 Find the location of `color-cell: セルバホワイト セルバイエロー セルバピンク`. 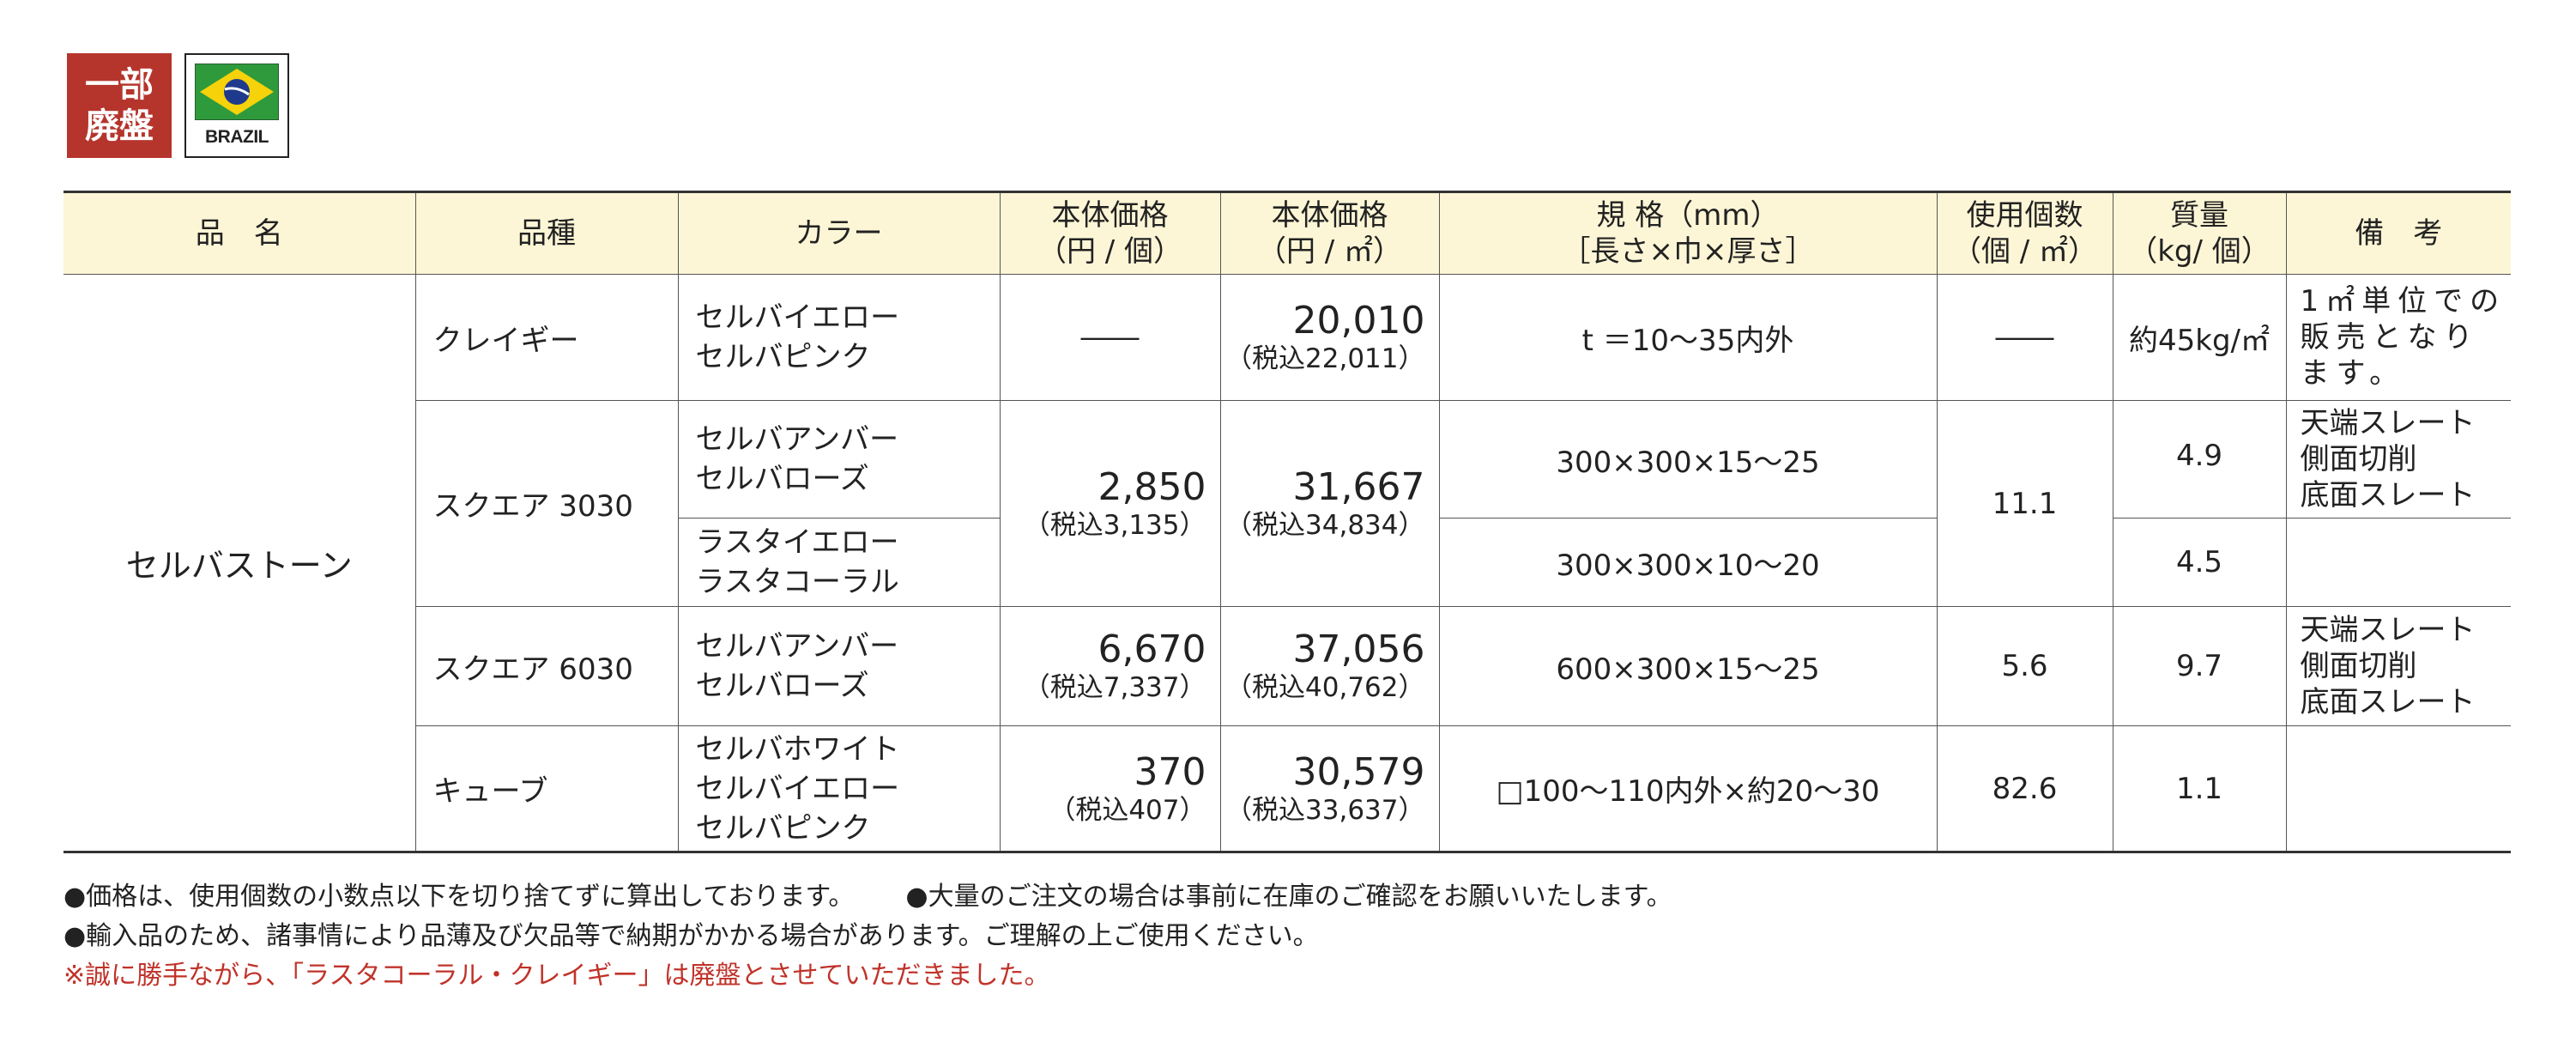

color-cell: セルバホワイト セルバイエロー セルバピンク is located at coordinates (839, 789).